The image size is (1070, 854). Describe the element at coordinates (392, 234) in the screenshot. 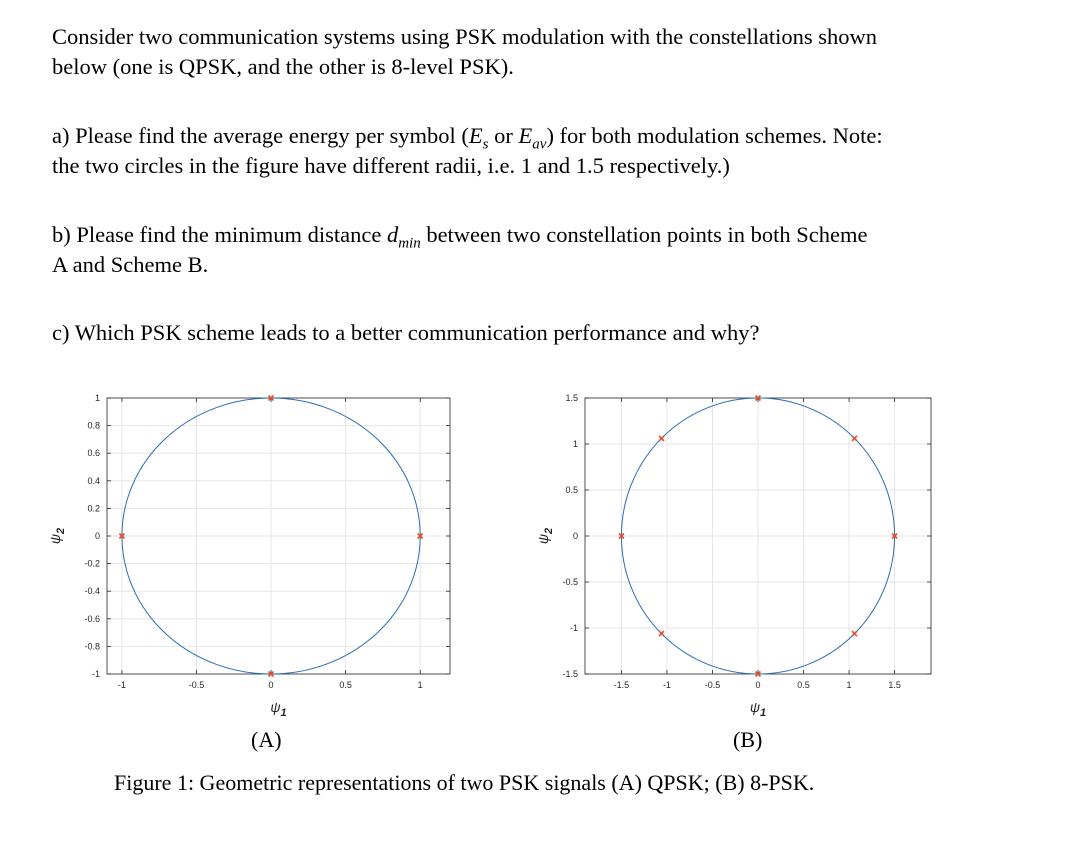

I see `dmin-symbol: d` at that location.